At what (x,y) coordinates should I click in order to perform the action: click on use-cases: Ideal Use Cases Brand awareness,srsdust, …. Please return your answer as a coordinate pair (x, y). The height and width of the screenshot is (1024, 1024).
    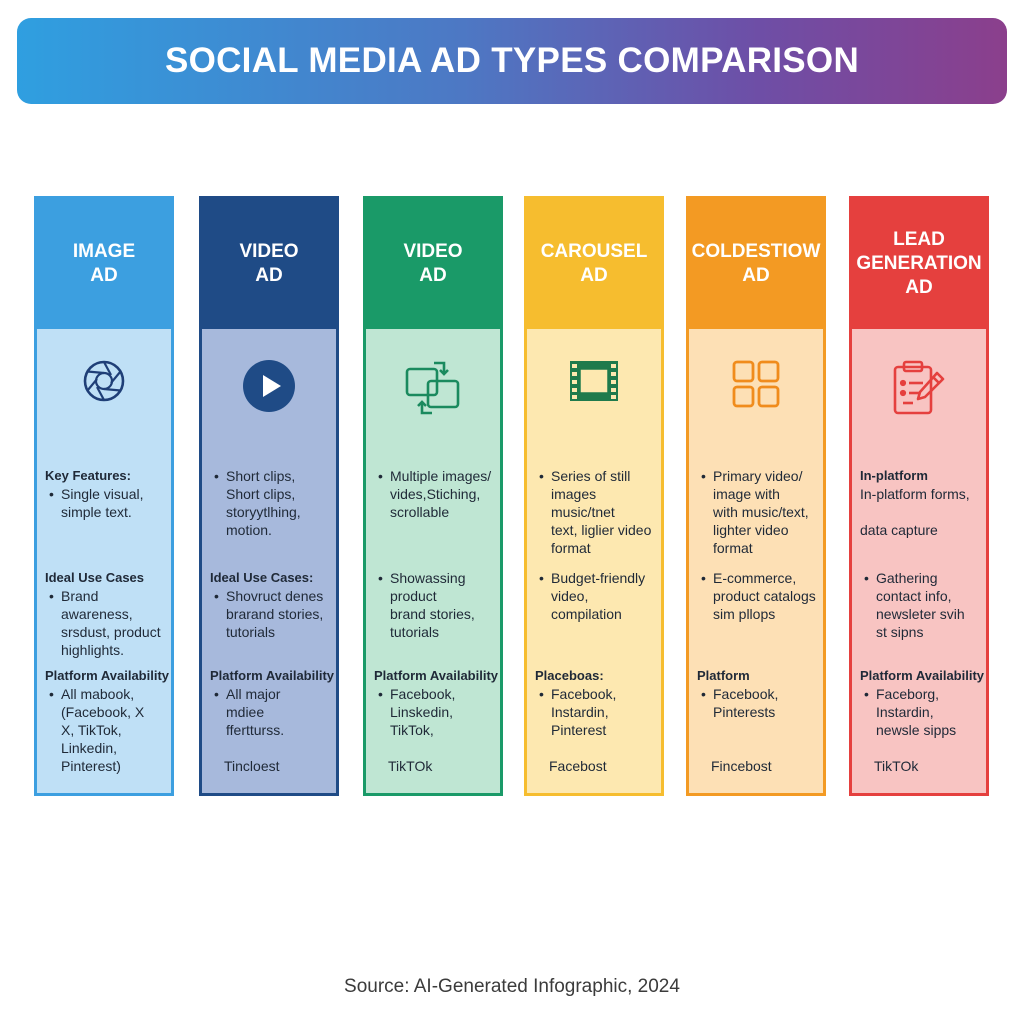
    Looking at the image, I should click on (106, 614).